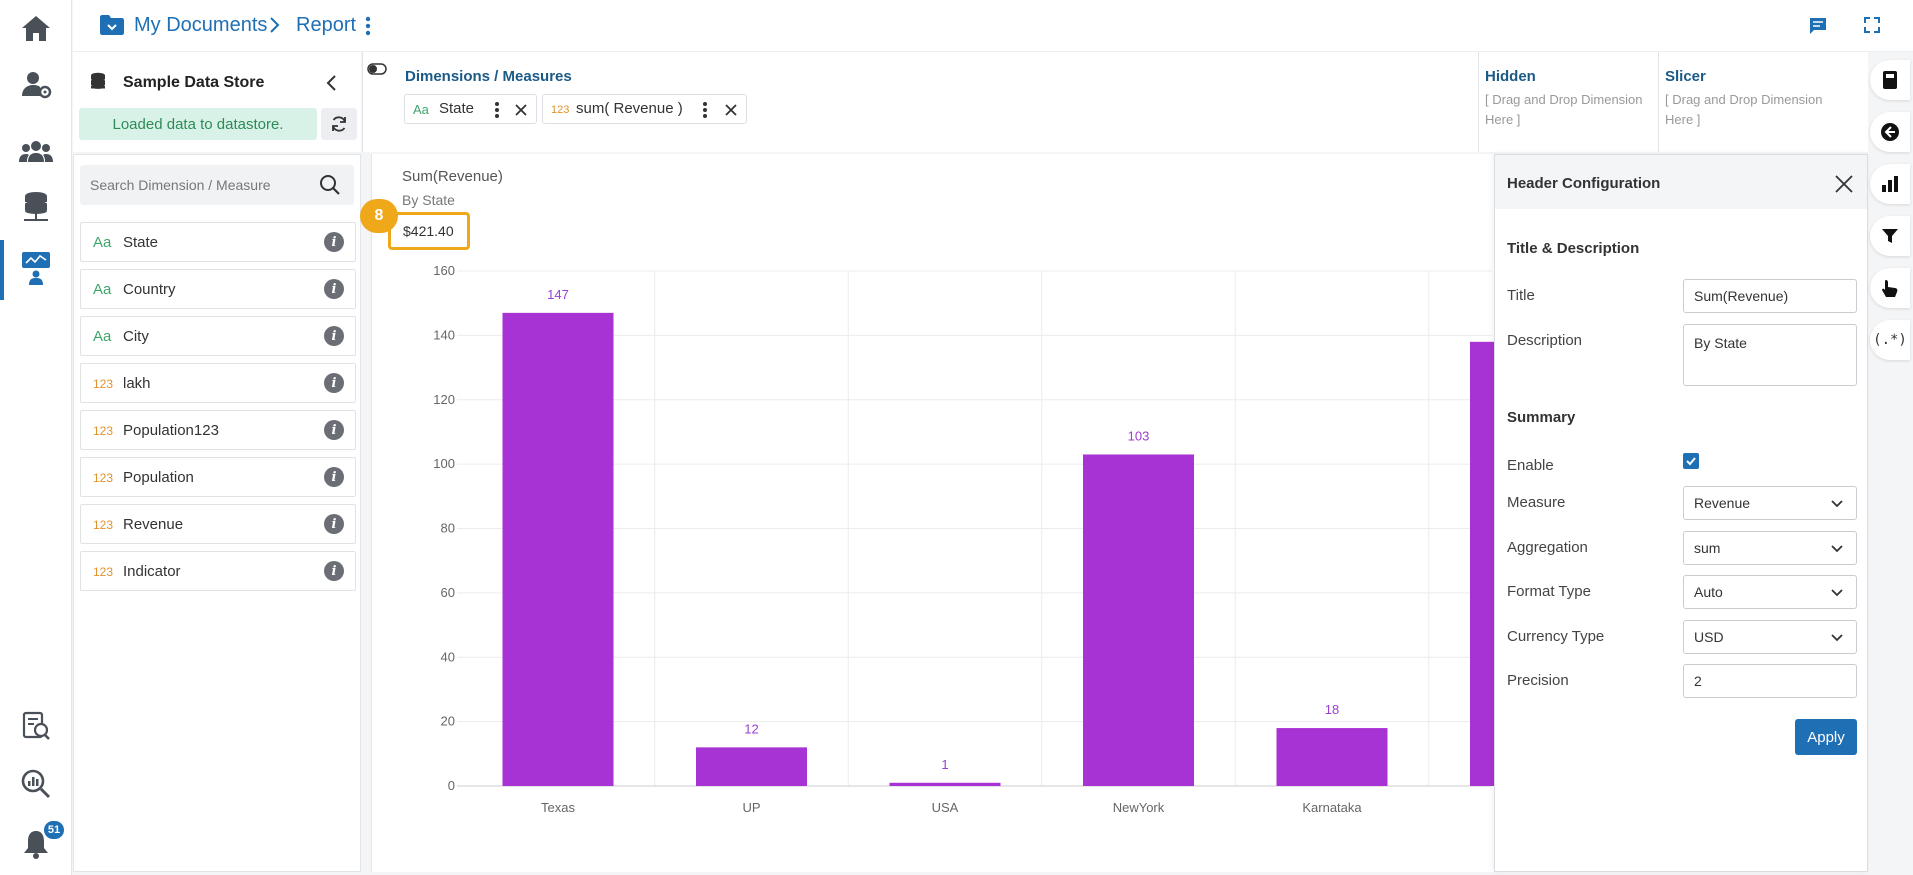 This screenshot has height=875, width=1913. I want to click on currency-type-select: USD, so click(1770, 637).